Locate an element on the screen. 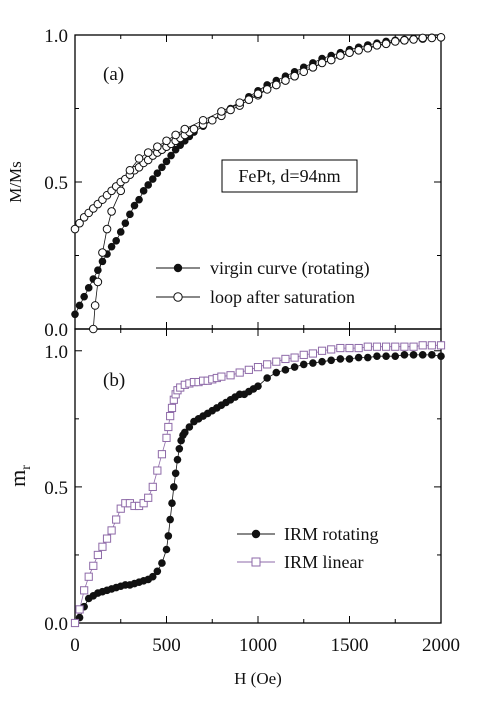  annotation-text: FePt, d=94nm is located at coordinates (289, 176).